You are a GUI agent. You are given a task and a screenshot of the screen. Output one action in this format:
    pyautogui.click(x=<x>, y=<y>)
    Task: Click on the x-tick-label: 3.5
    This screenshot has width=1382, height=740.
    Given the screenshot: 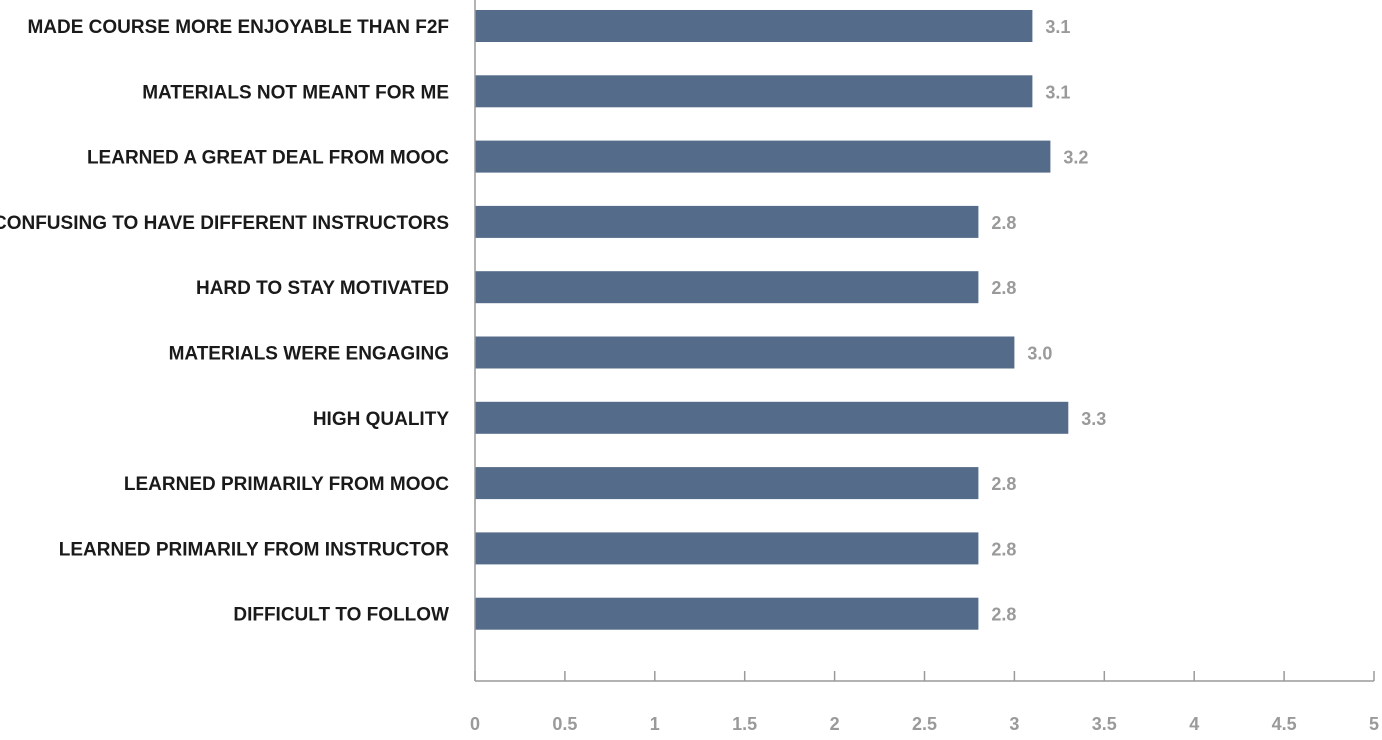 What is the action you would take?
    pyautogui.click(x=1104, y=724)
    